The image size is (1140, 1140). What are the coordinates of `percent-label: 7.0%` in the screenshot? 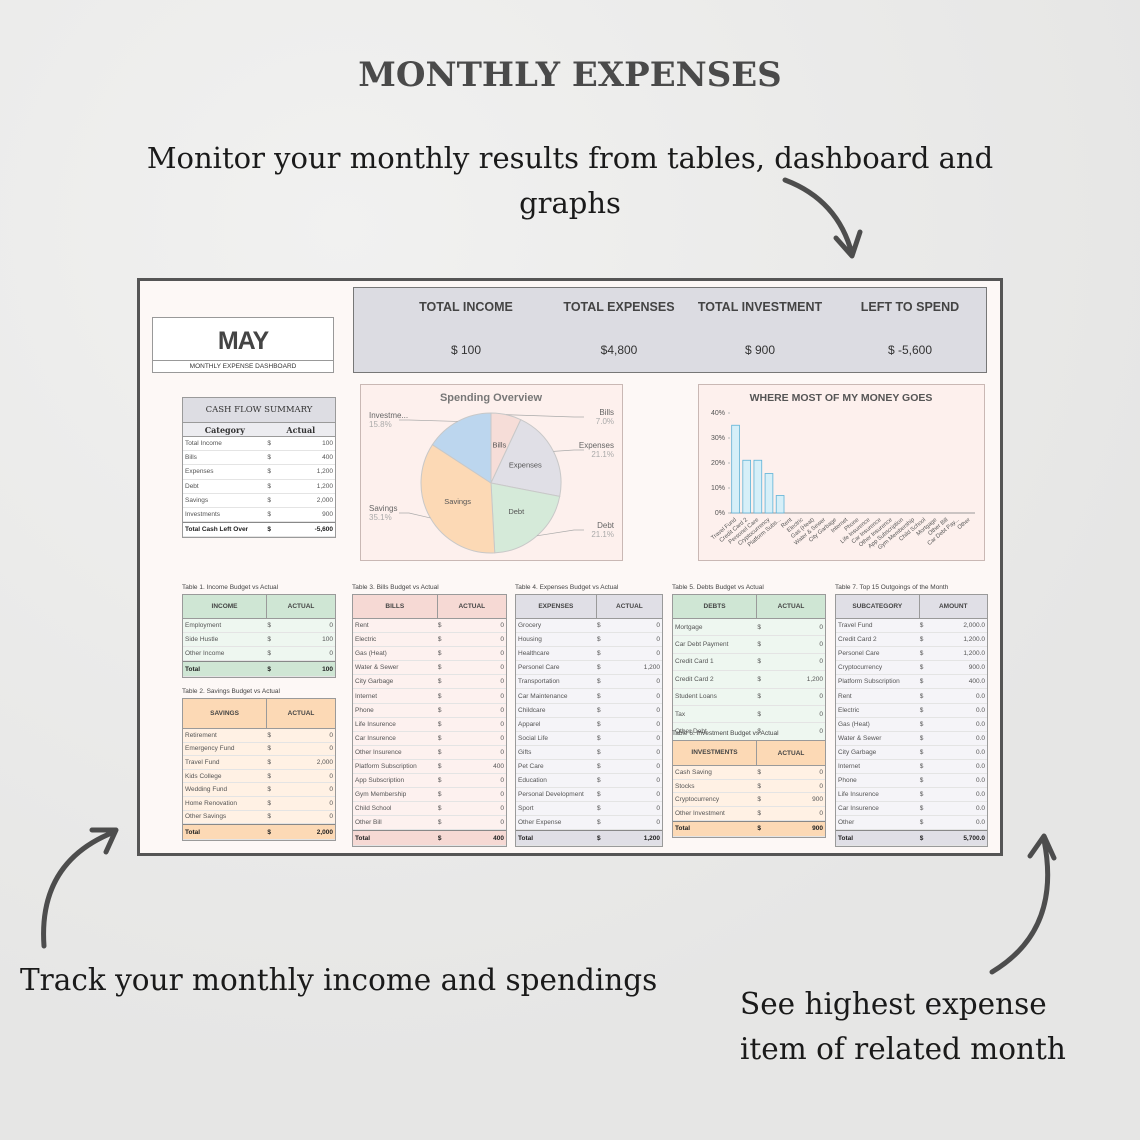 It's located at (605, 421).